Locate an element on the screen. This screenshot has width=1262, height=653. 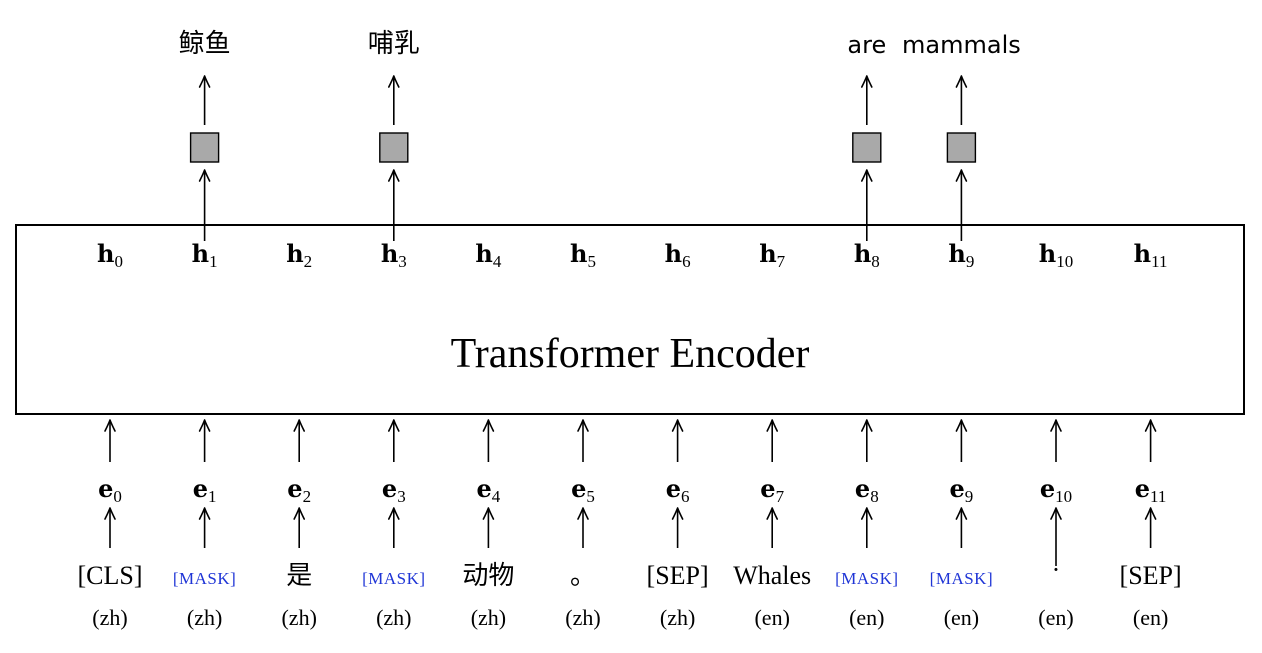
embedding-2-subscript: 2 is located at coordinates (307, 496).